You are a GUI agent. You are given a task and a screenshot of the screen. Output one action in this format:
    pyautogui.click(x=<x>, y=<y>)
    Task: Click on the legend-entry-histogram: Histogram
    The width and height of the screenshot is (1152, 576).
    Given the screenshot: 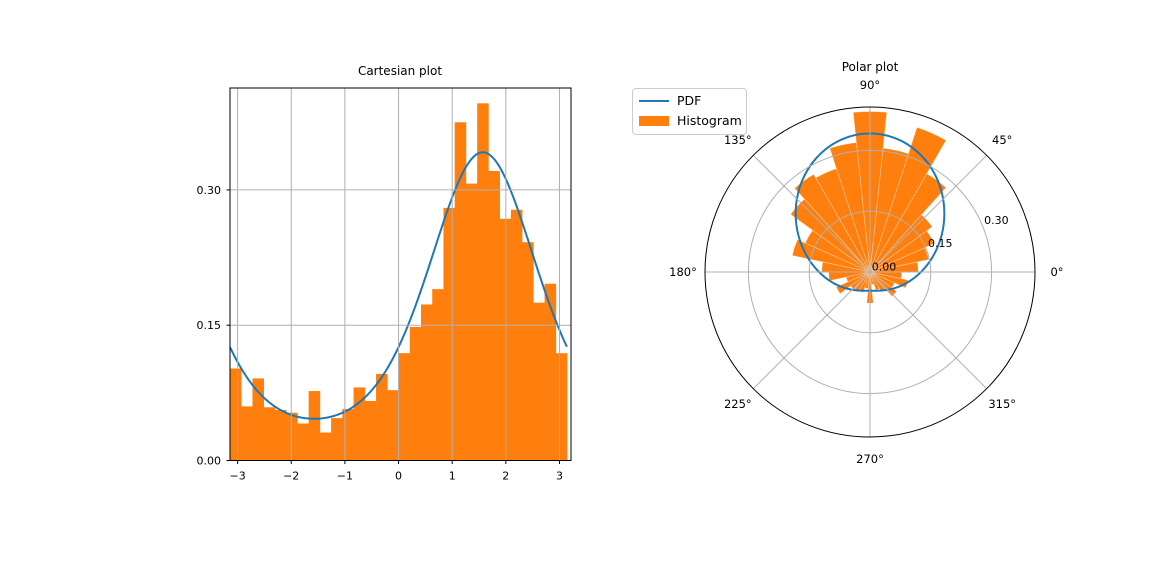 What is the action you would take?
    pyautogui.click(x=690, y=121)
    